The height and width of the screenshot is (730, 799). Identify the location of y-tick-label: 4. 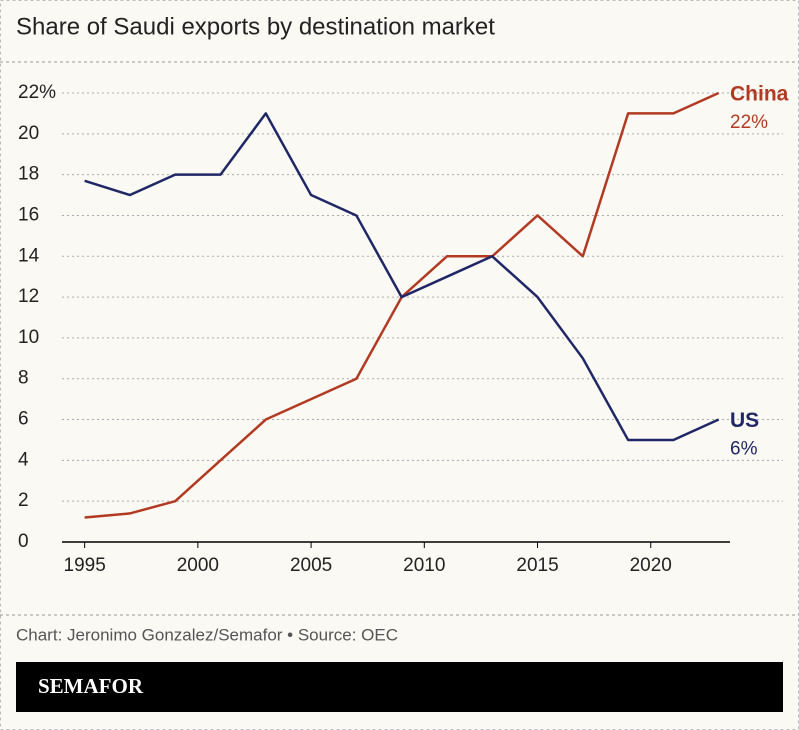
(23, 459).